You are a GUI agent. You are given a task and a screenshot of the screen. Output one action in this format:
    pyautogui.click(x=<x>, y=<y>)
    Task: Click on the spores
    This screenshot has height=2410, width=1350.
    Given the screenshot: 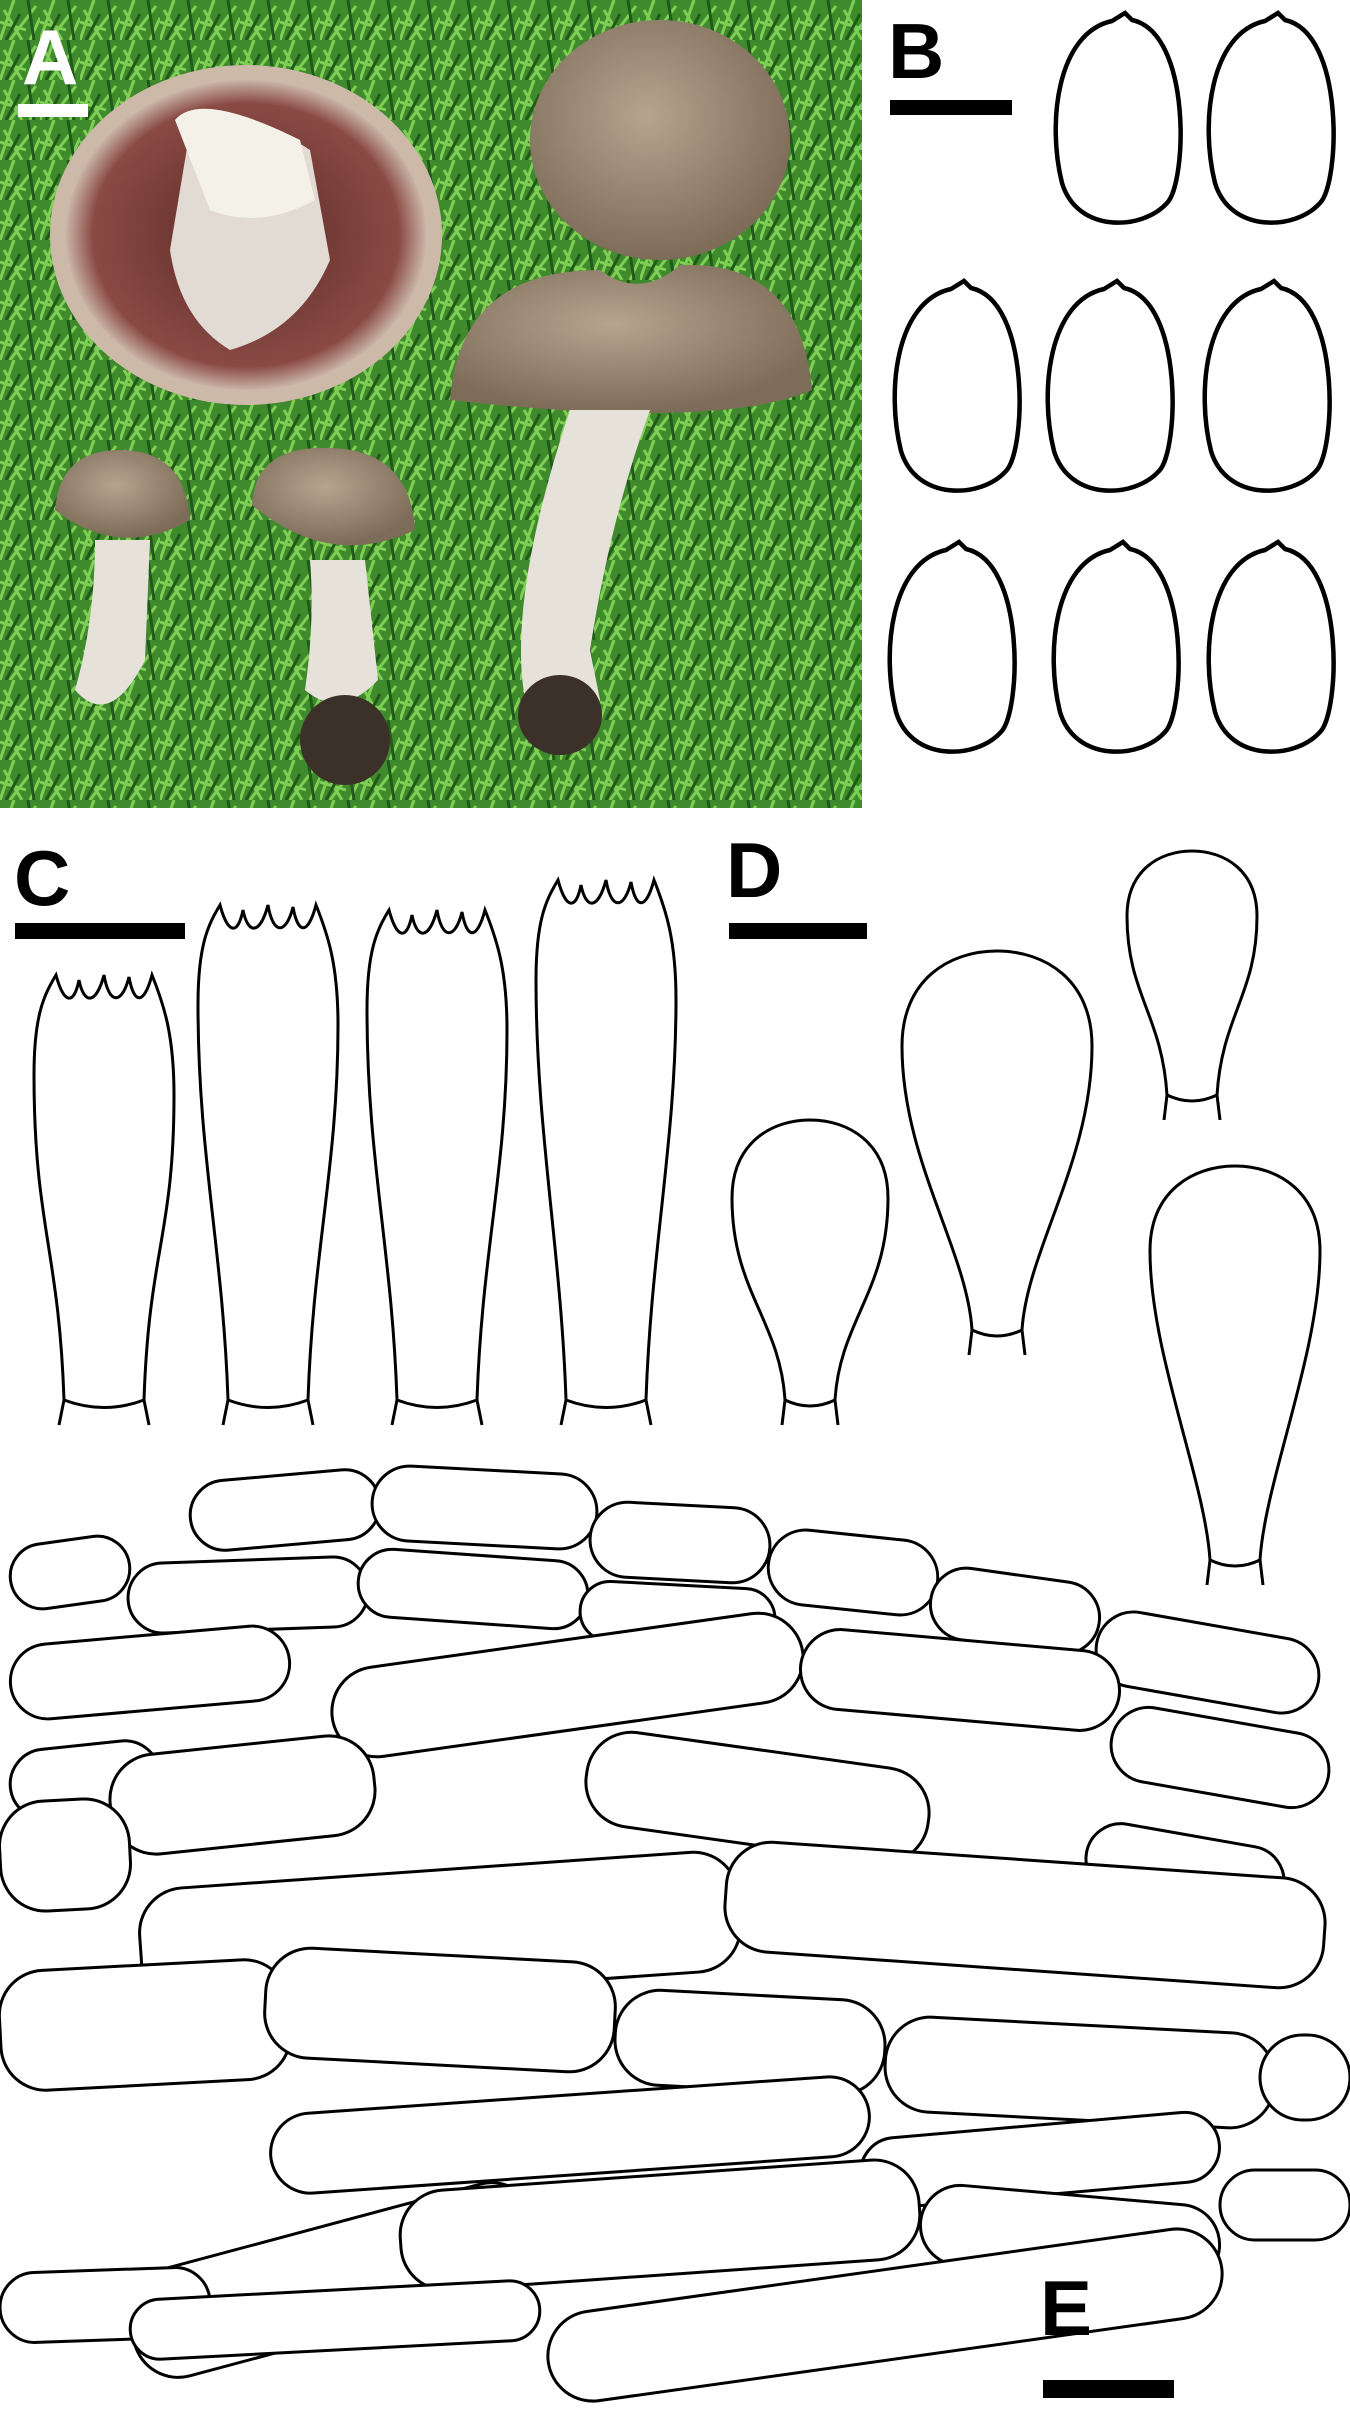 What is the action you would take?
    pyautogui.click(x=1111, y=382)
    